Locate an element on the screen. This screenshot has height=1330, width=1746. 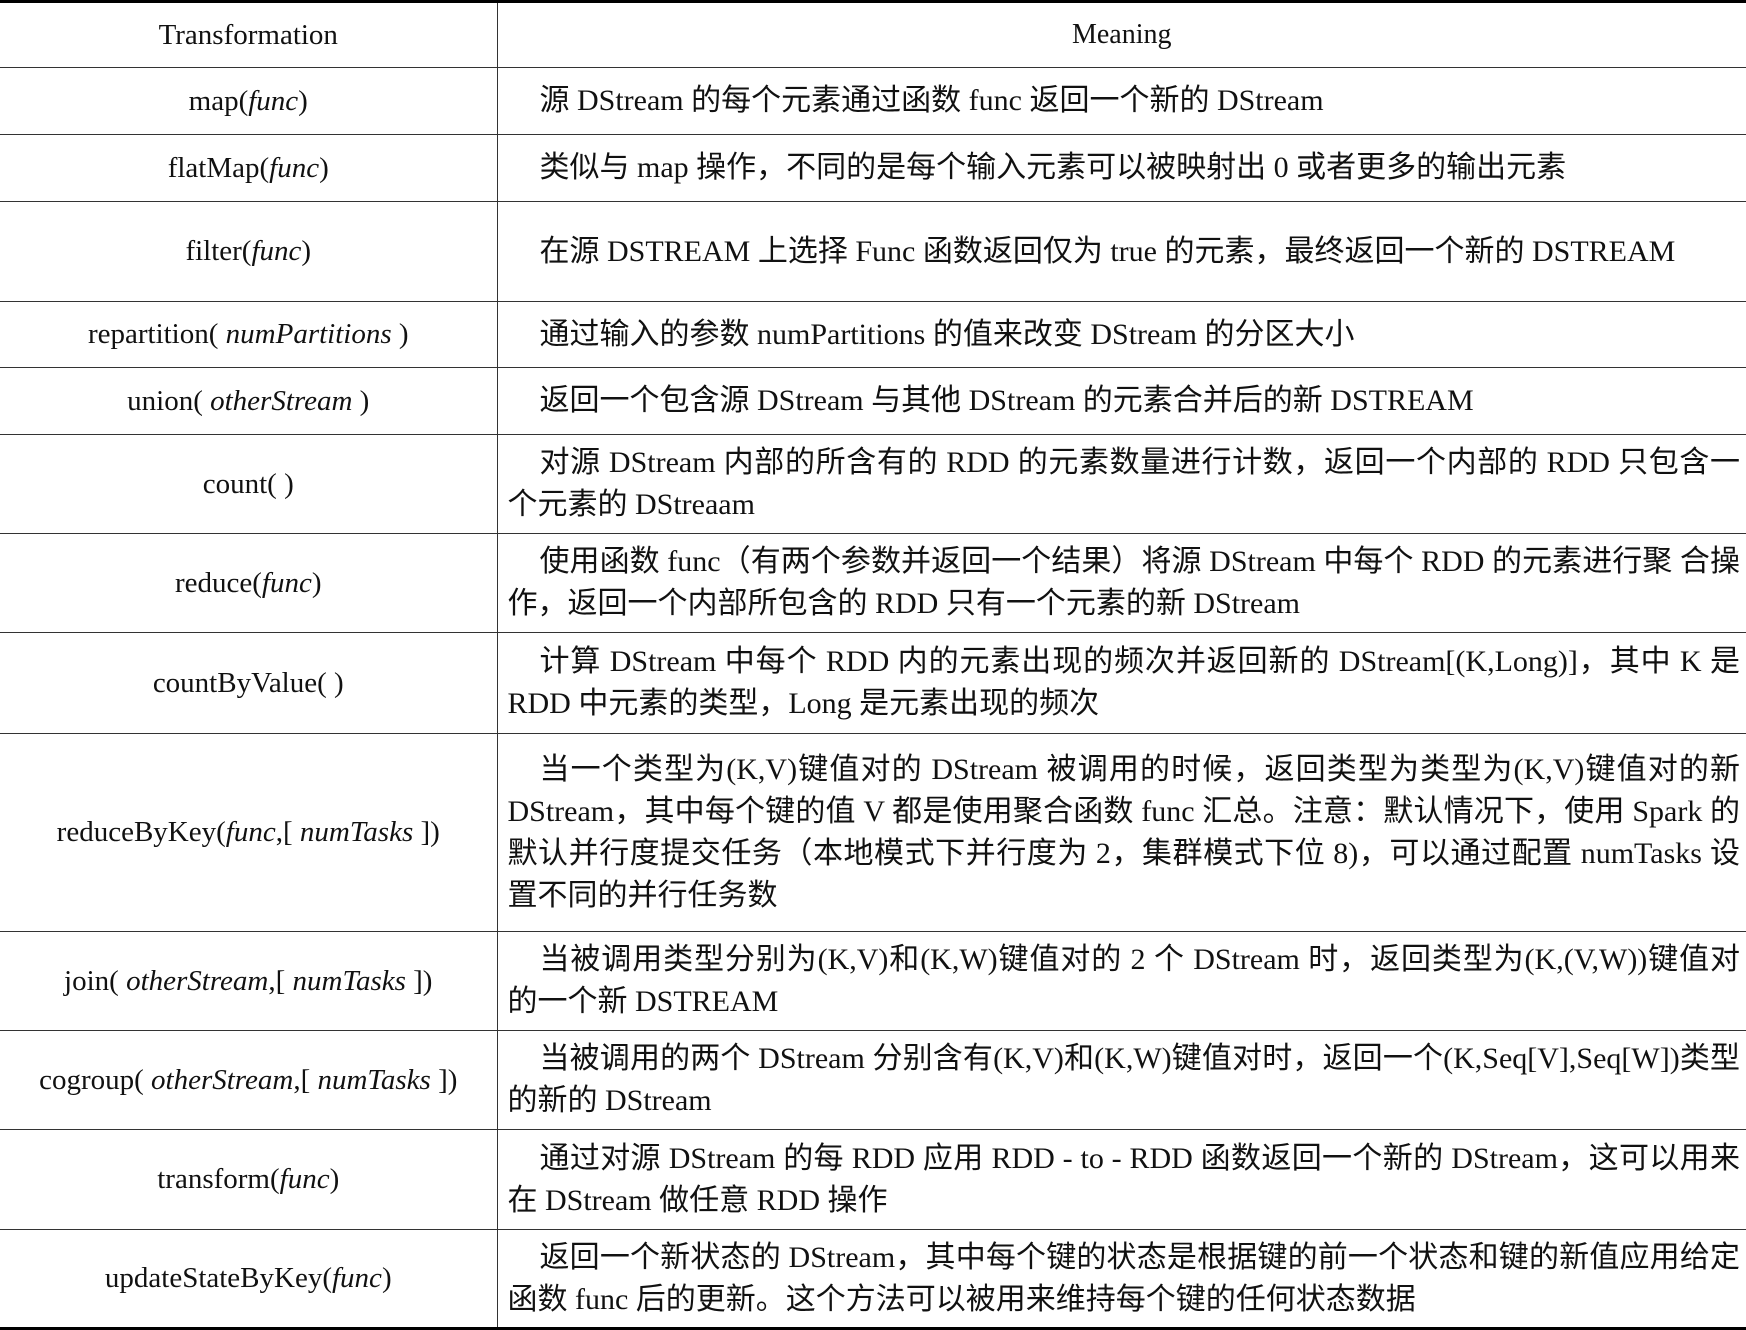
transformation-cell: map(func) is located at coordinates (249, 101).